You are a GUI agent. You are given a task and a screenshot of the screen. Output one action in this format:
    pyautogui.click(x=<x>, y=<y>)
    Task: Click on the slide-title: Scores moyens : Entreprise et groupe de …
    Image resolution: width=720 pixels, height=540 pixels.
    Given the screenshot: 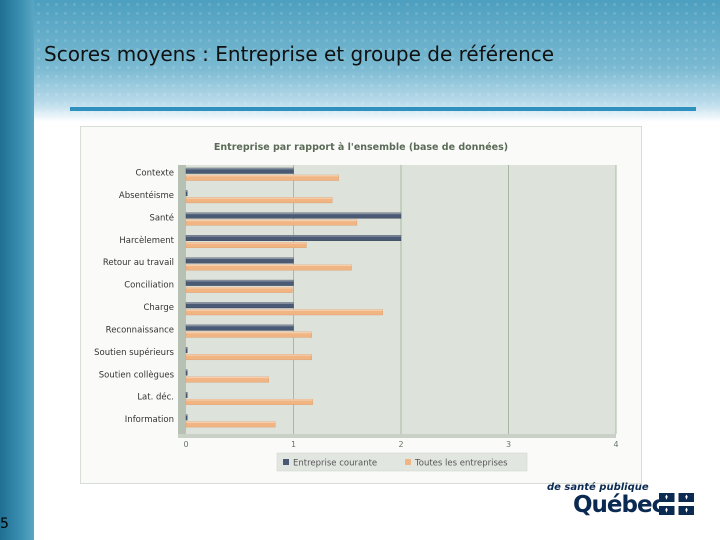 What is the action you would take?
    pyautogui.click(x=299, y=54)
    